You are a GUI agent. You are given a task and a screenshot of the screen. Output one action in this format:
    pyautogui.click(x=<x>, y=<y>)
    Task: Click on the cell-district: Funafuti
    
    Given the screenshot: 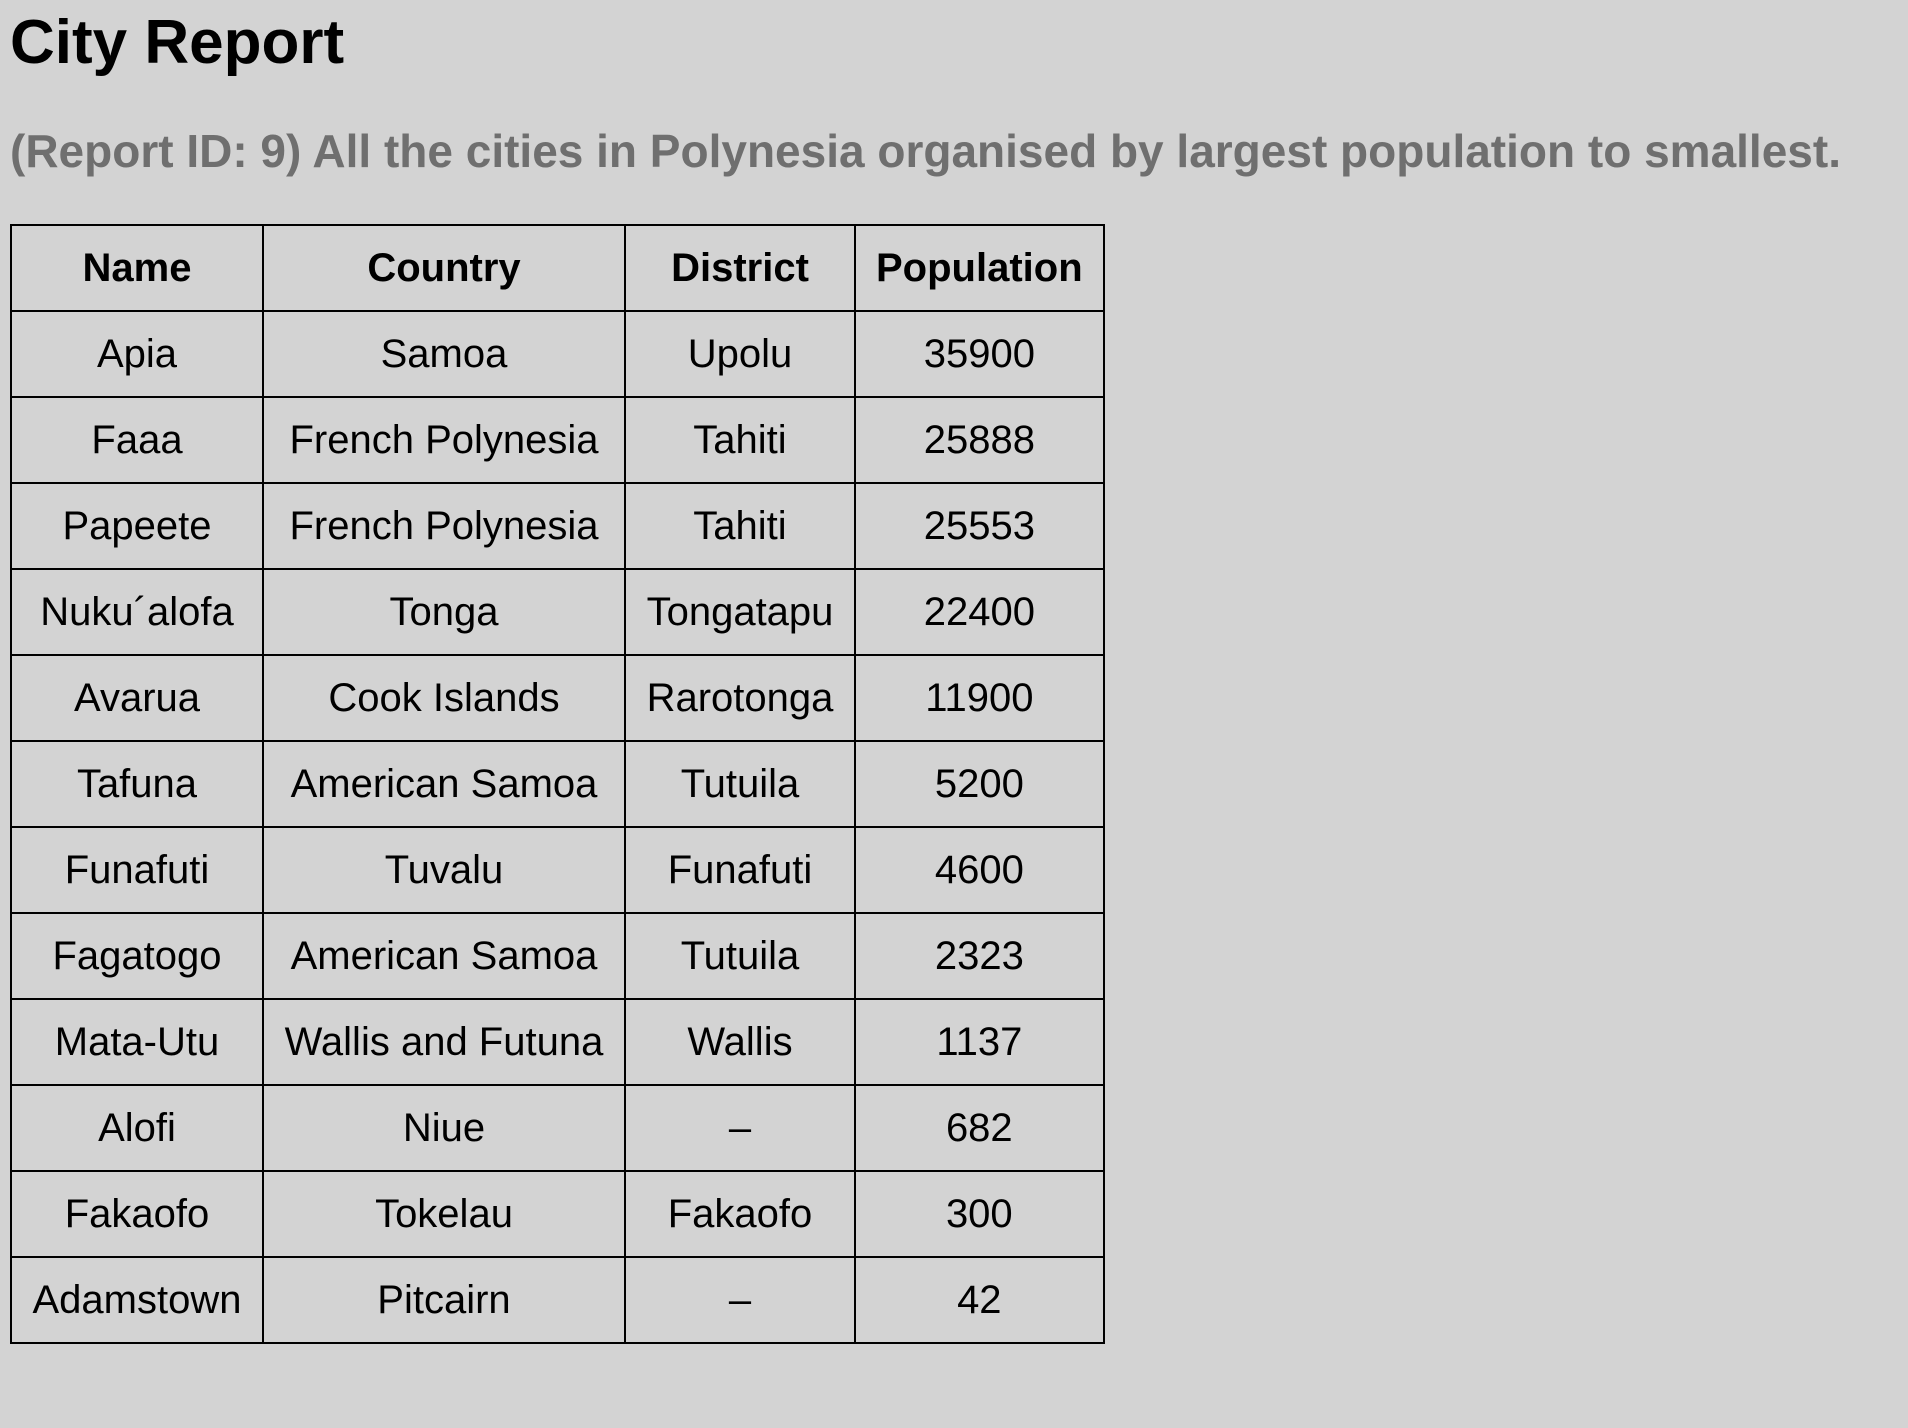 What is the action you would take?
    pyautogui.click(x=740, y=870)
    